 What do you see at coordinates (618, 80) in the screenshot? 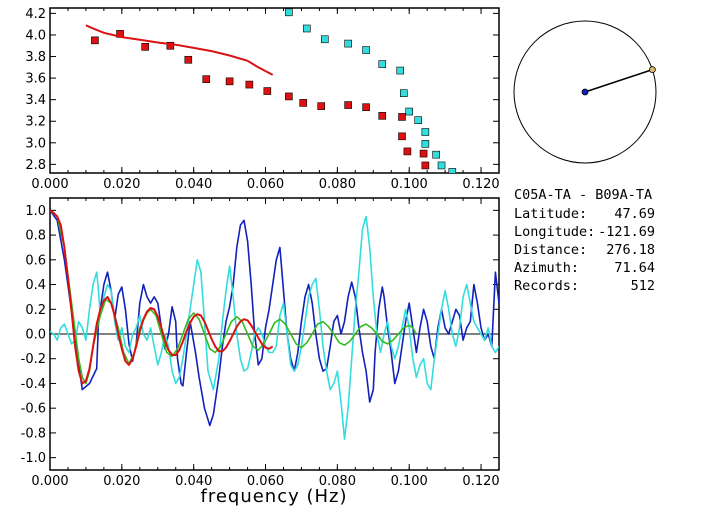
I see `azimuth-line` at bounding box center [618, 80].